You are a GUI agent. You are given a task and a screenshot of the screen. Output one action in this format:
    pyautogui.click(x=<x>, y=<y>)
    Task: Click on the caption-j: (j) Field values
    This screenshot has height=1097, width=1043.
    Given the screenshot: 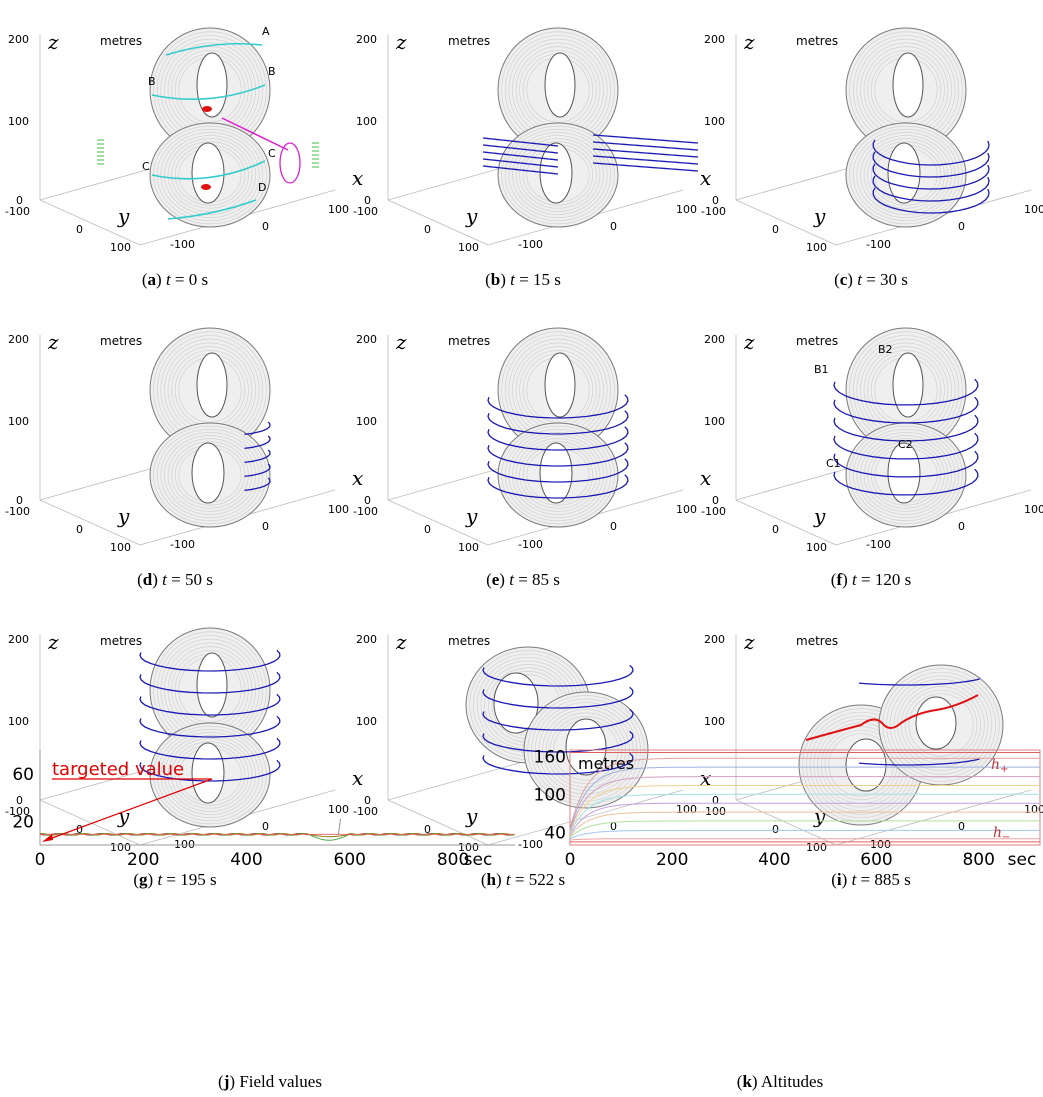 What is the action you would take?
    pyautogui.click(x=270, y=1081)
    